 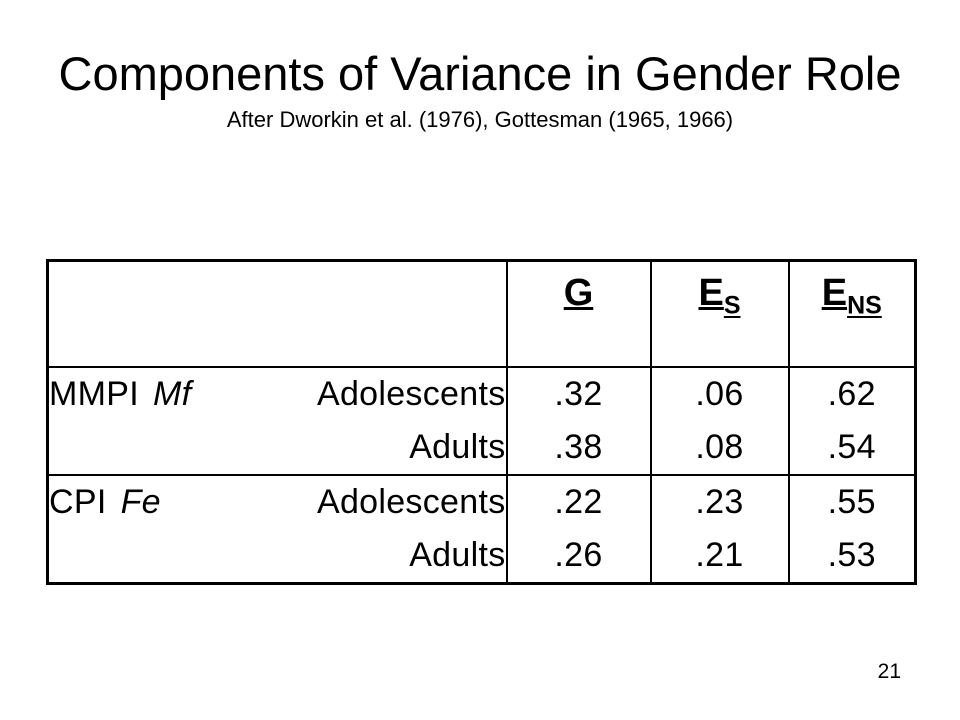 I want to click on slide-title: Components of Variance in Gender Role, so click(x=480, y=73).